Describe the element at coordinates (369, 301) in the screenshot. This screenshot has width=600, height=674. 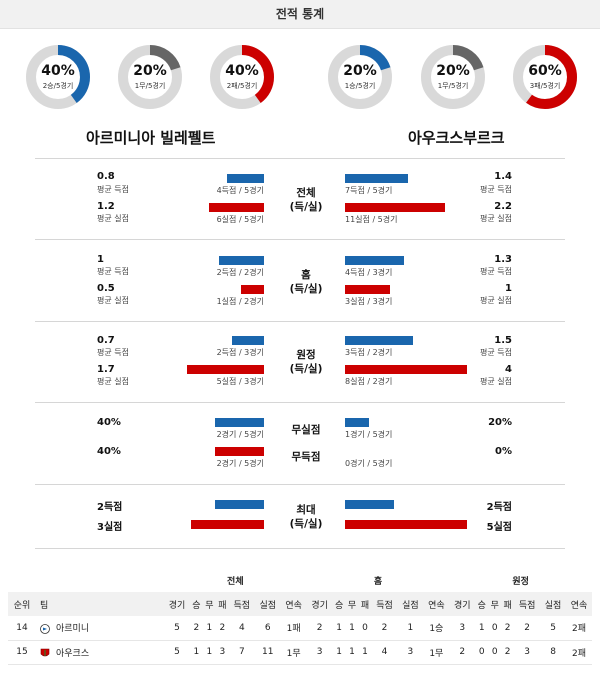
I see `away-conceded-caption: 3실점 / 3경기` at that location.